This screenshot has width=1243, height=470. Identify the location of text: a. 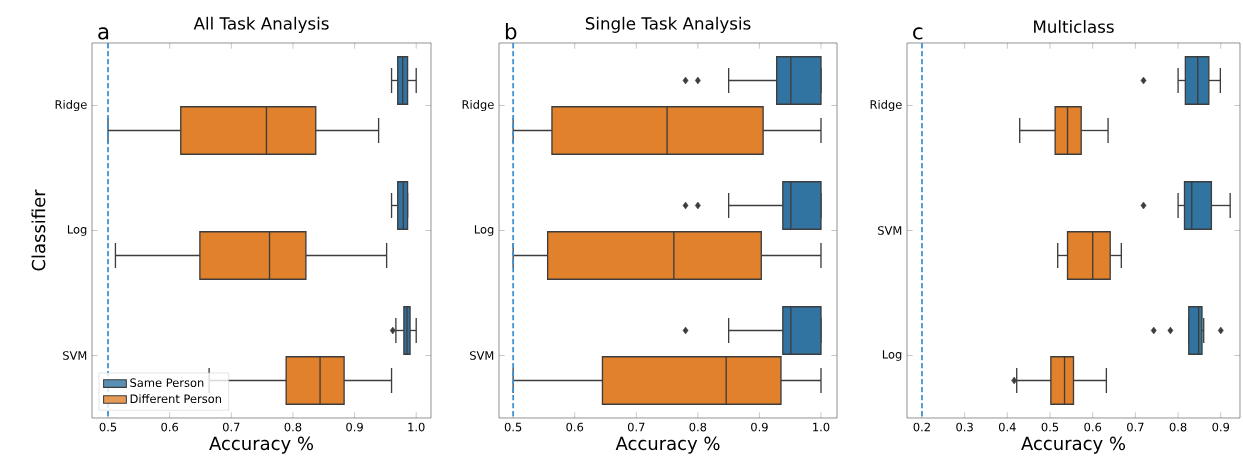
(103, 33).